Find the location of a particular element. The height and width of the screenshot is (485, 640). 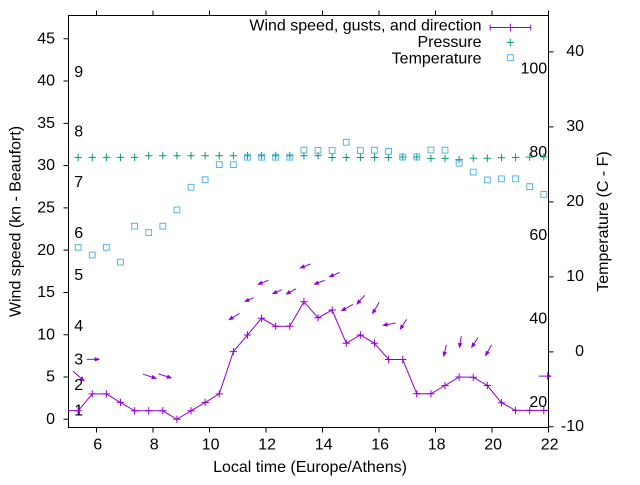

svg-text:Wind speed, gusts, and directi: Wind speed, gusts, and direction is located at coordinates (365, 25).